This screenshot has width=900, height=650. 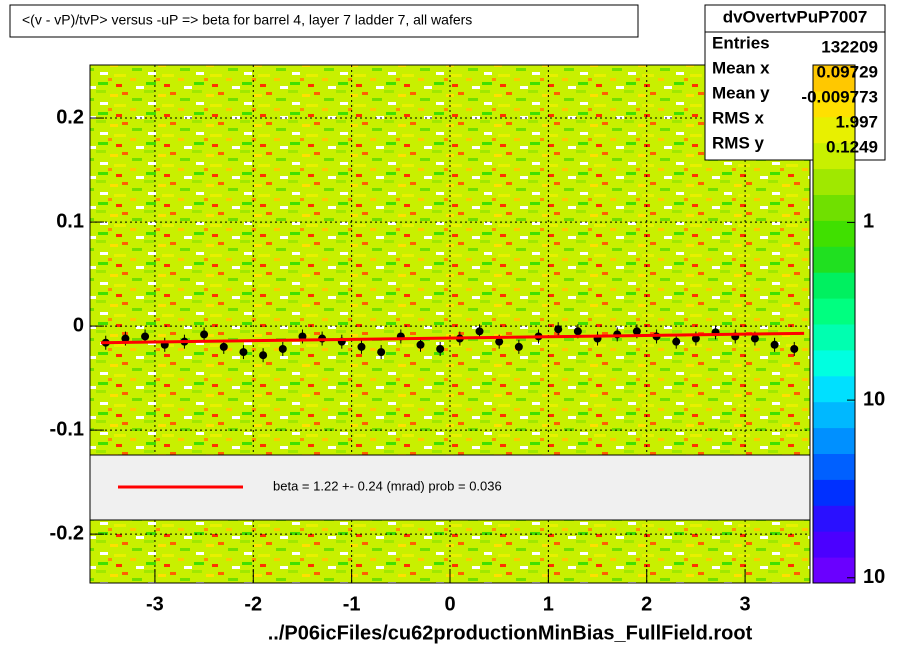 What do you see at coordinates (856, 121) in the screenshot?
I see `stats-value: 1.997` at bounding box center [856, 121].